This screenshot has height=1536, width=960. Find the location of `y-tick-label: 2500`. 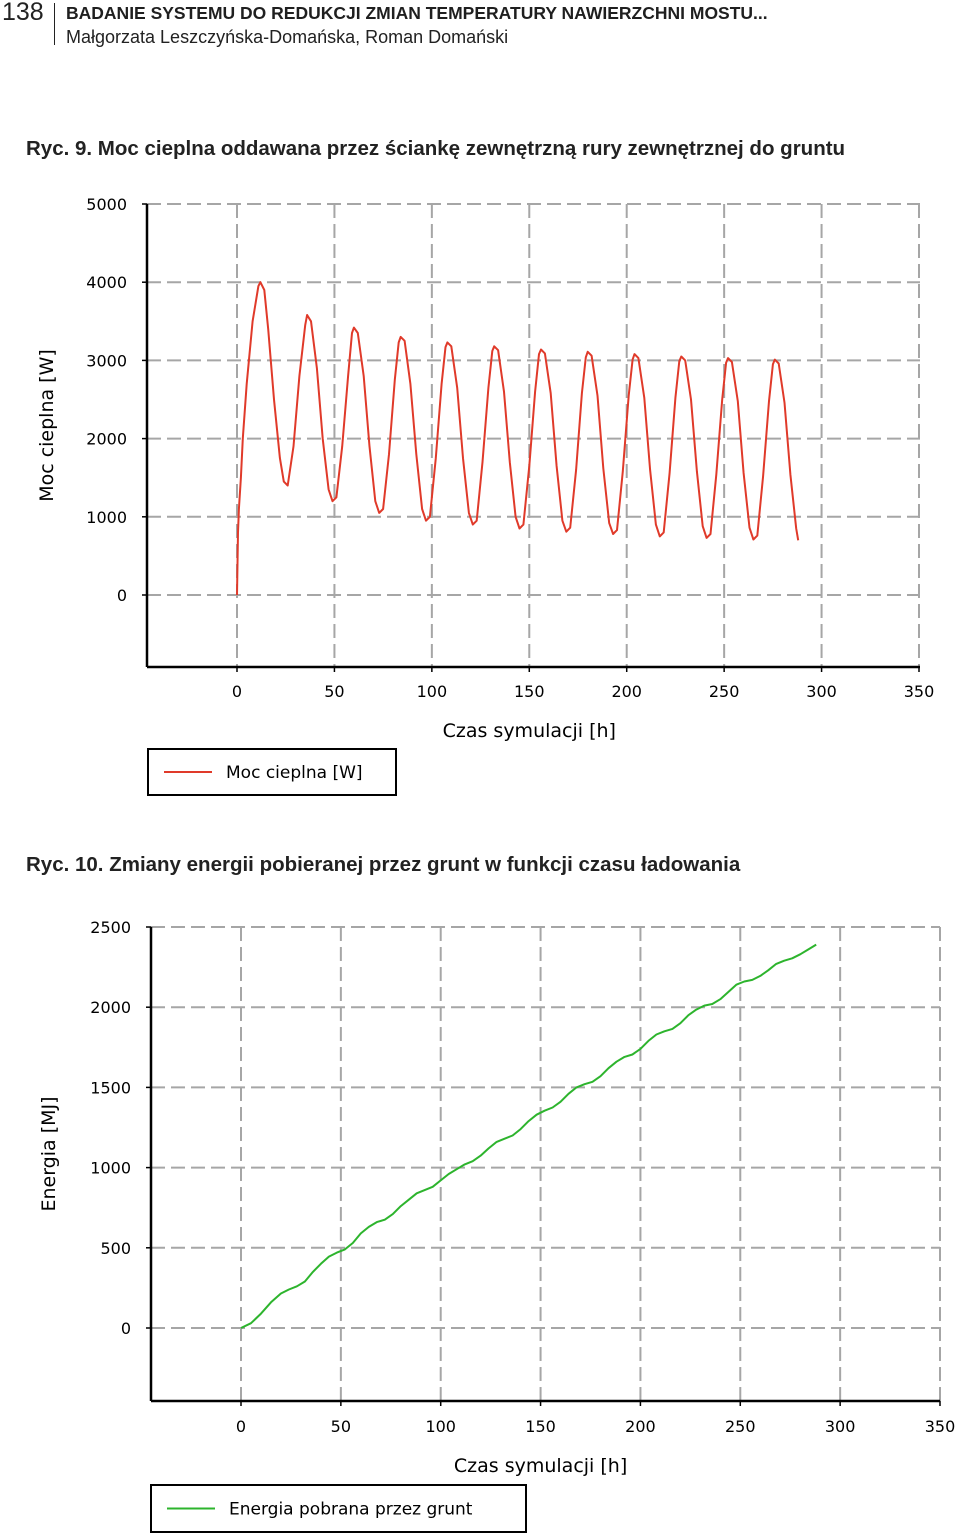

y-tick-label: 2500 is located at coordinates (110, 927).